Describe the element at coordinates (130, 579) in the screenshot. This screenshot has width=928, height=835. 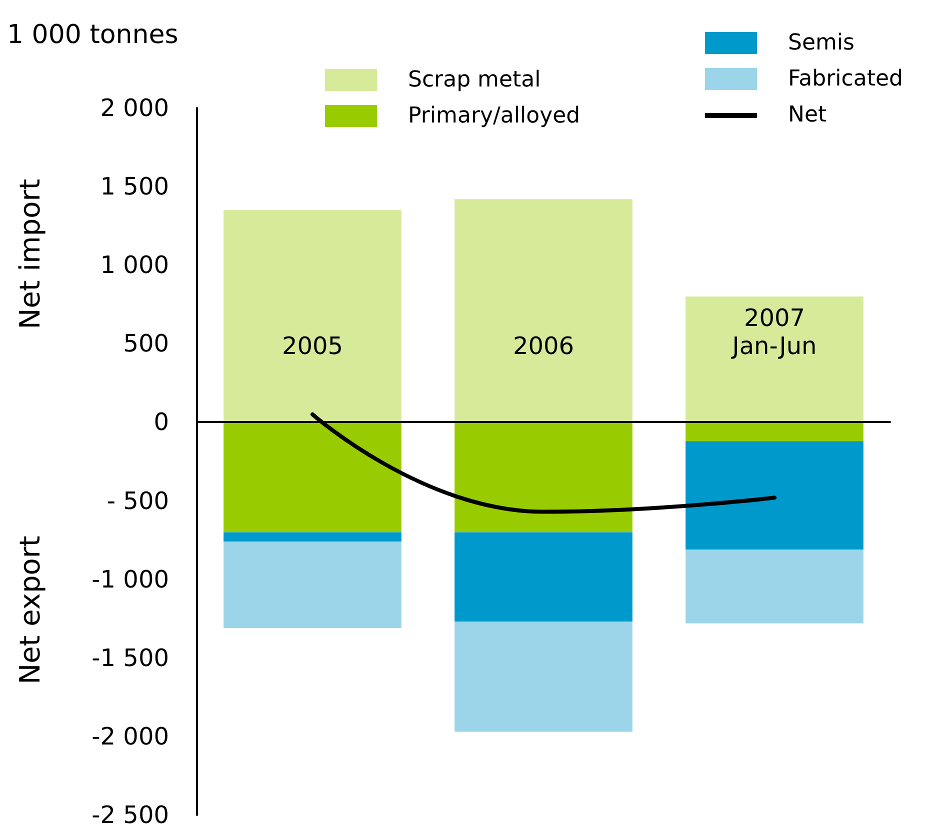
I see `y-tick-label: -1 000` at that location.